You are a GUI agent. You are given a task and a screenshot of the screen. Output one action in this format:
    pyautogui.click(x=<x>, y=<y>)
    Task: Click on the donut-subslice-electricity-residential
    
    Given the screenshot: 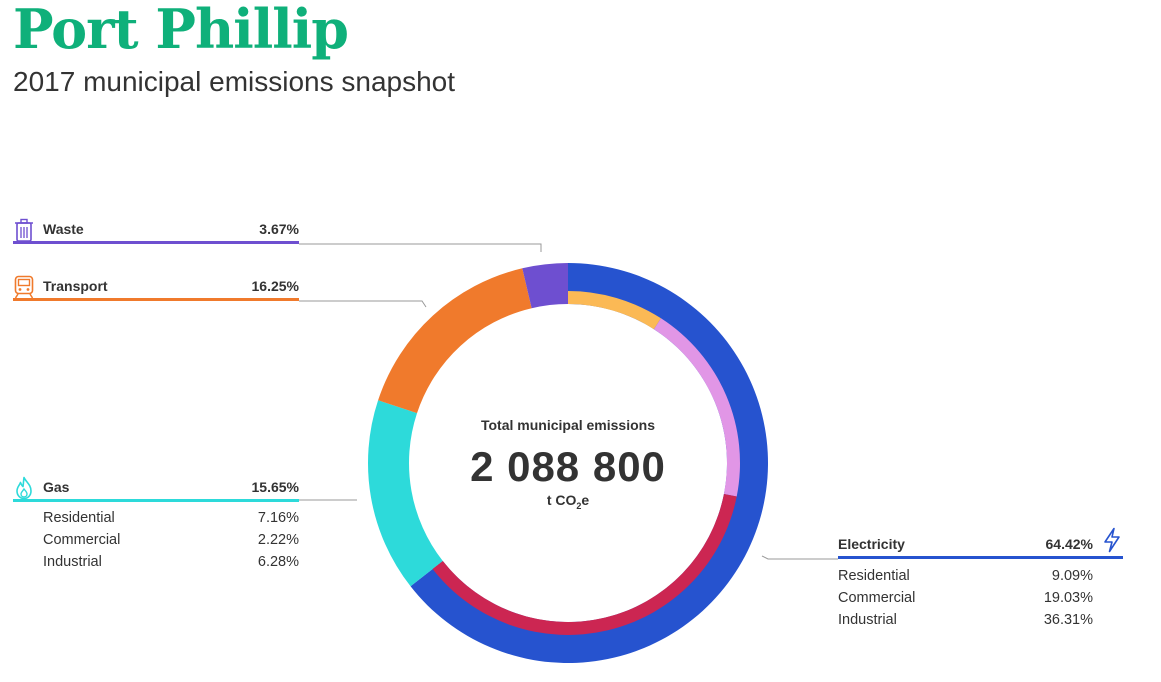 What is the action you would take?
    pyautogui.click(x=614, y=310)
    